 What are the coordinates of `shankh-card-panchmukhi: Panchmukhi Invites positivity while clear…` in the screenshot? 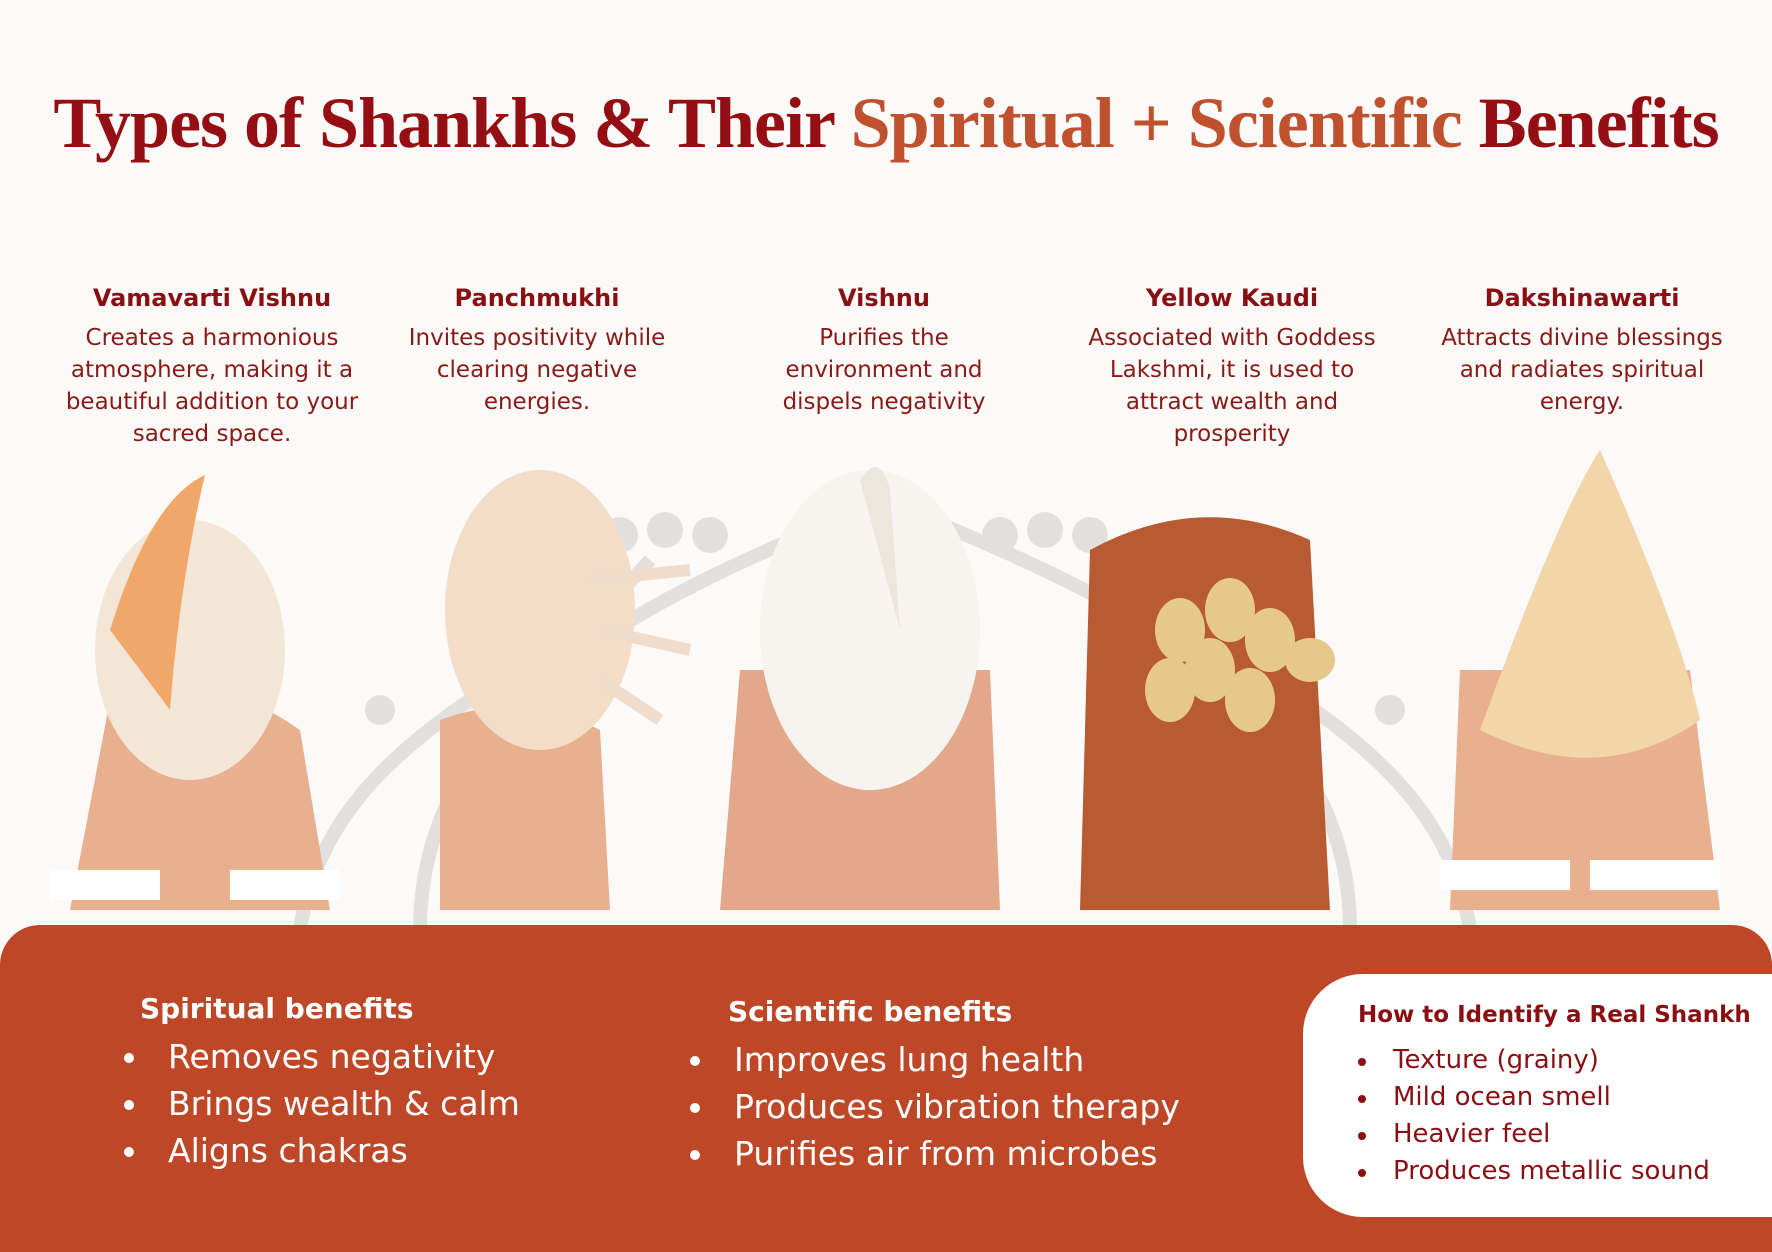 It's located at (537, 351).